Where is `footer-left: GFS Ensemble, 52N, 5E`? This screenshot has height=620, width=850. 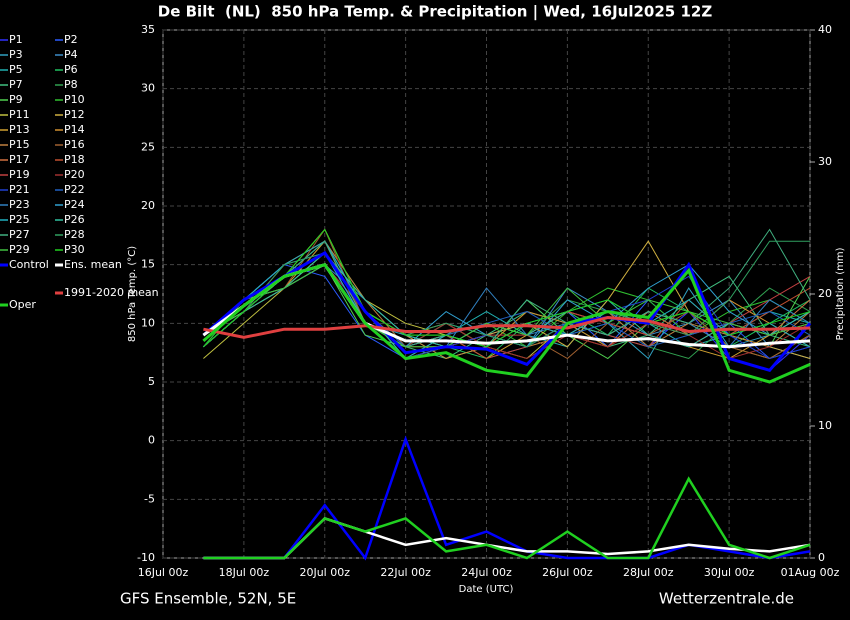 footer-left: GFS Ensemble, 52N, 5E is located at coordinates (208, 599).